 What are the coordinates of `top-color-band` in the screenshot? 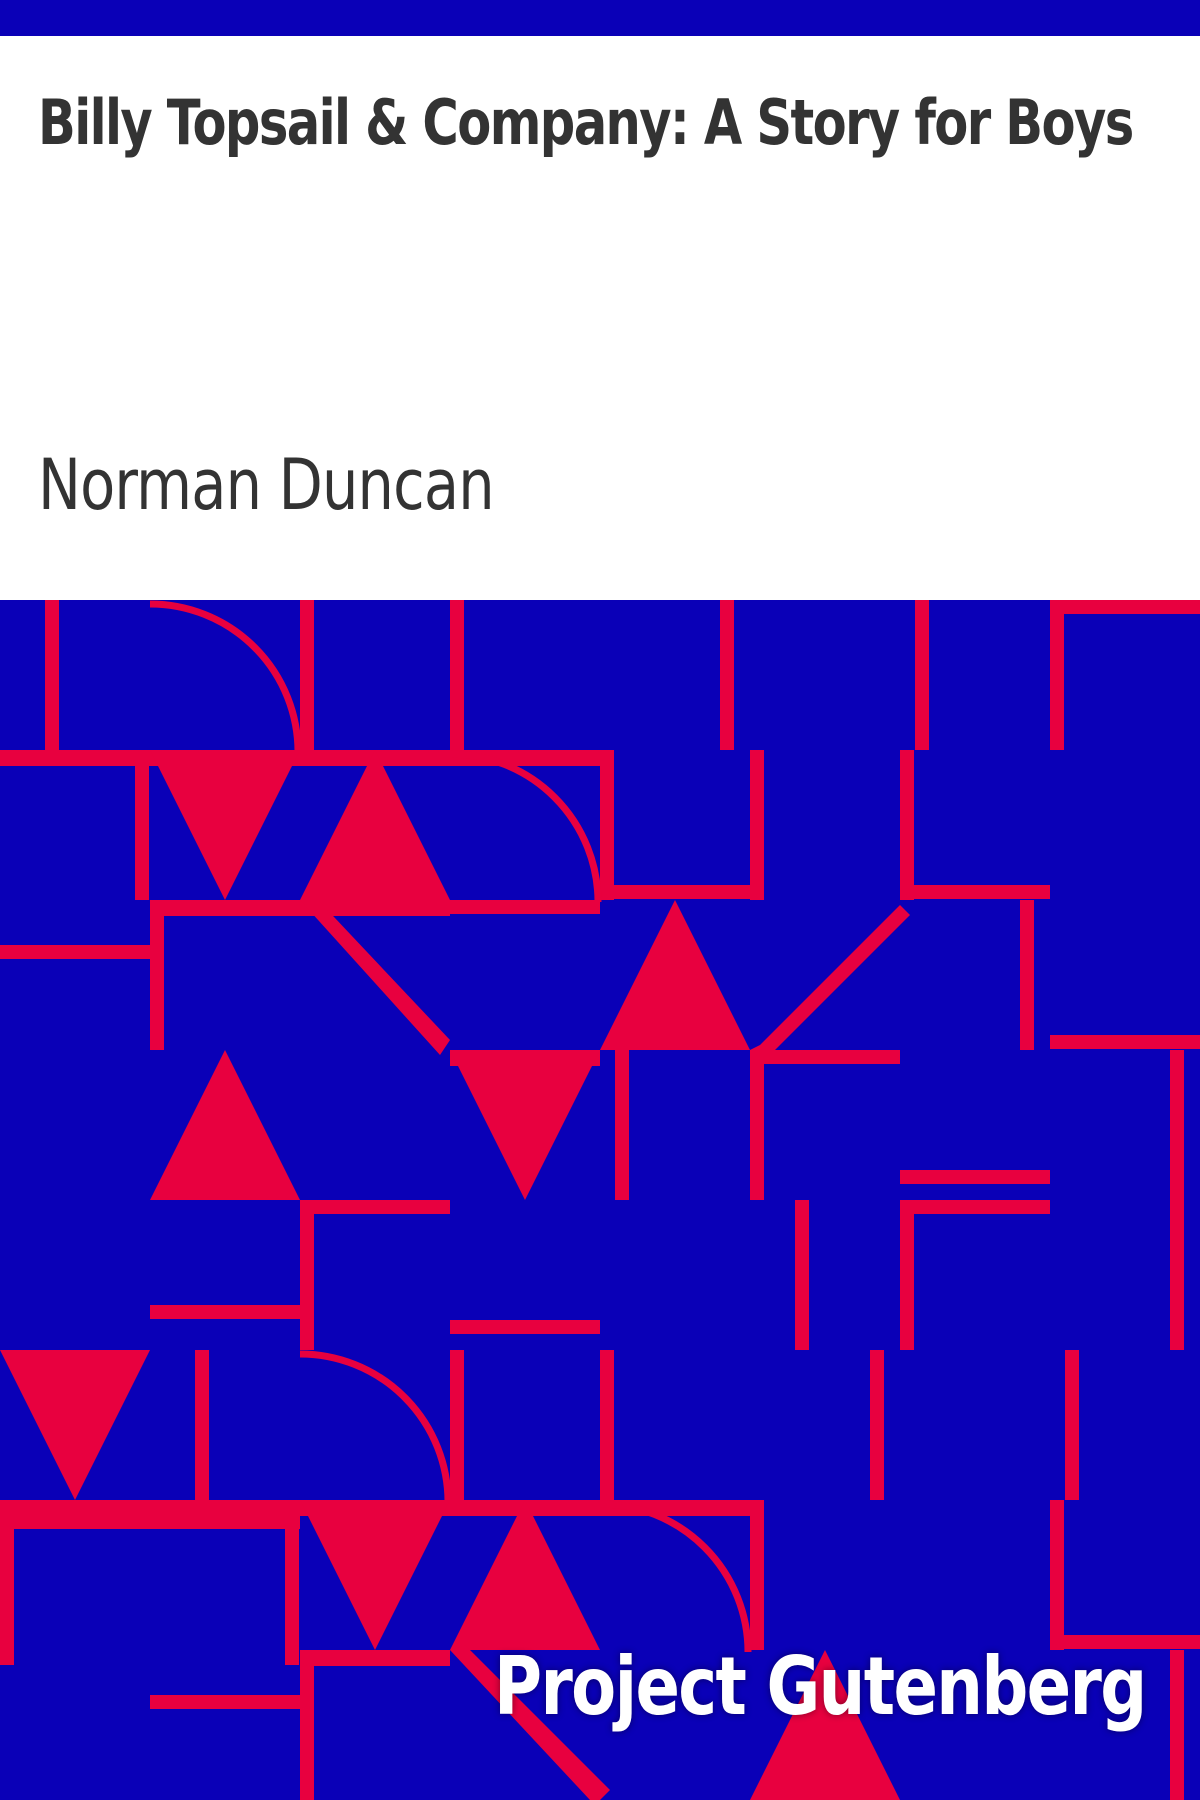 It's located at (600, 18).